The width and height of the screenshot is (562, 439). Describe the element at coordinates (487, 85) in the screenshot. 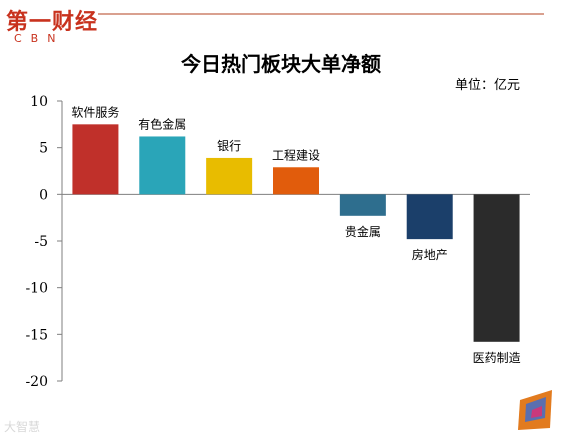

I see `unit-label: 单位：亿元` at that location.